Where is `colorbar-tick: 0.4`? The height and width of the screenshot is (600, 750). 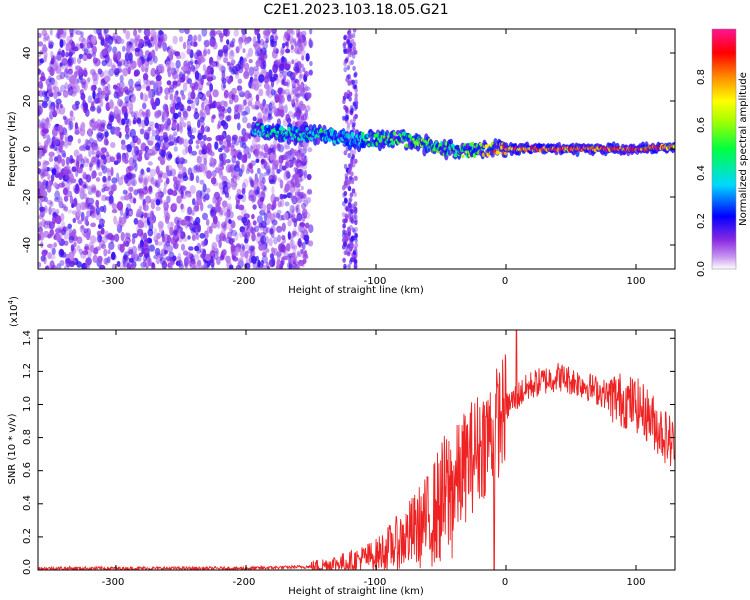 colorbar-tick: 0.4 is located at coordinates (701, 173).